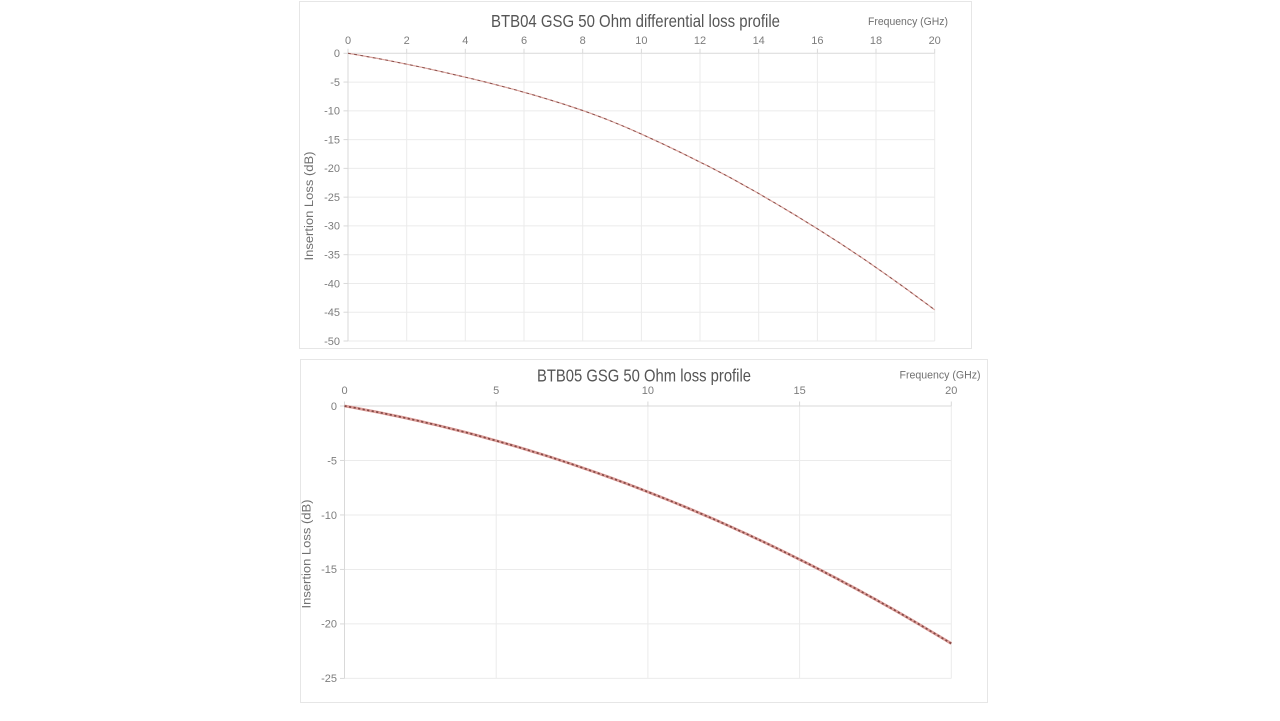  Describe the element at coordinates (583, 41) in the screenshot. I see `svg-text: 8` at that location.